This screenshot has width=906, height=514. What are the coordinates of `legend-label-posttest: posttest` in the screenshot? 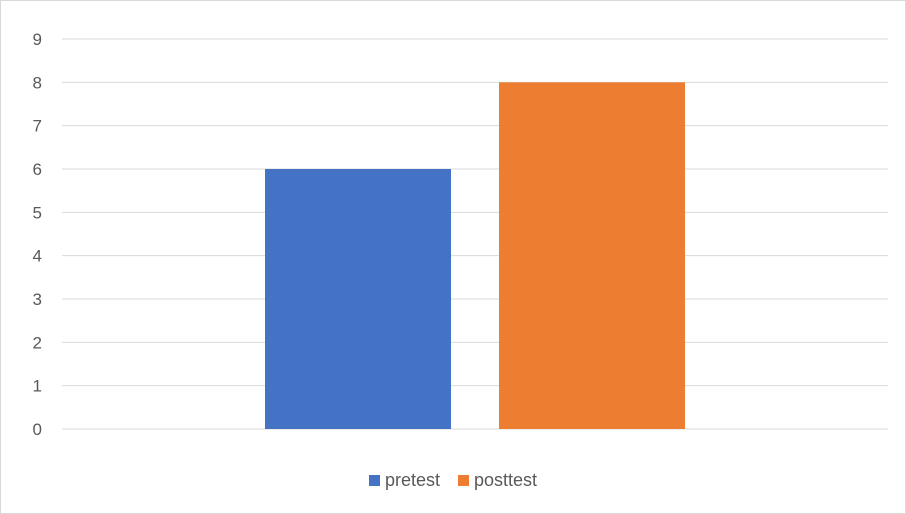 It's located at (505, 480).